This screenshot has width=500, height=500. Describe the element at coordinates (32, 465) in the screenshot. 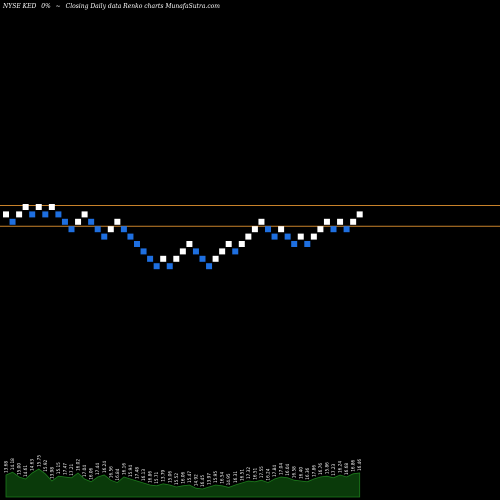

I see `volume-label: 14.63` at that location.